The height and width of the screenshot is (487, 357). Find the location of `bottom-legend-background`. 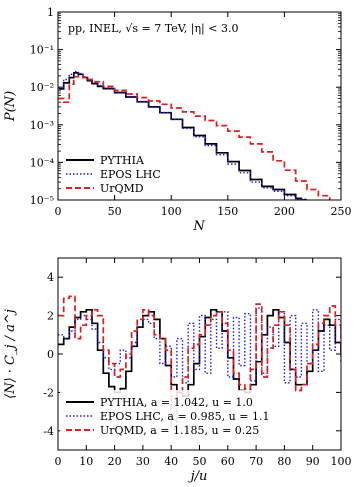

bottom-legend-background is located at coordinates (166, 414).